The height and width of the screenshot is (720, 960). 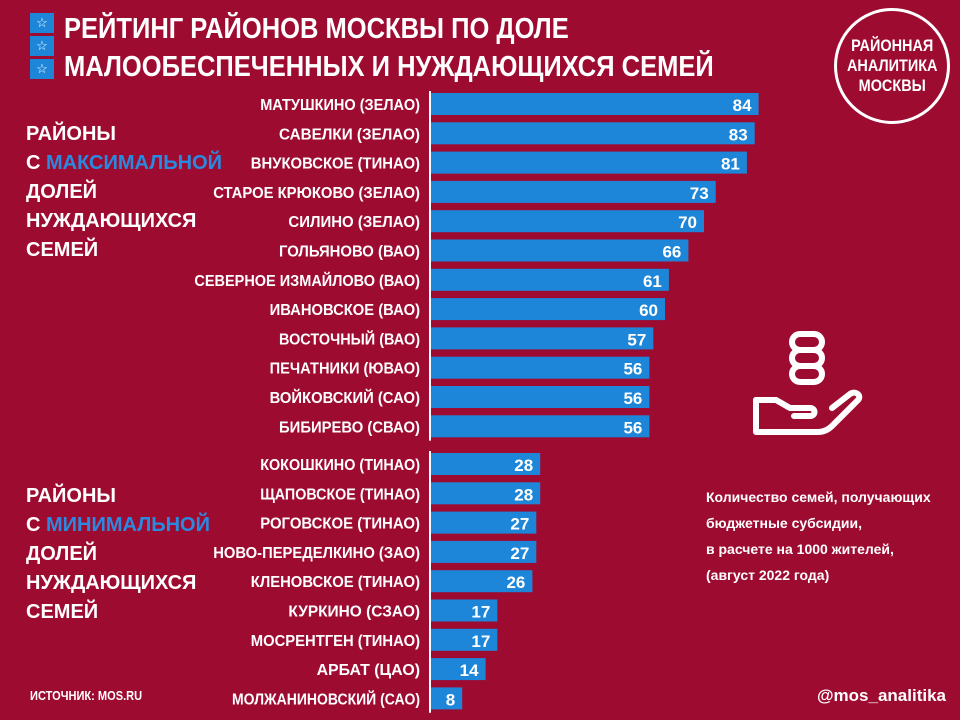 I want to click on coins-in-hand-icon, so click(x=808, y=383).